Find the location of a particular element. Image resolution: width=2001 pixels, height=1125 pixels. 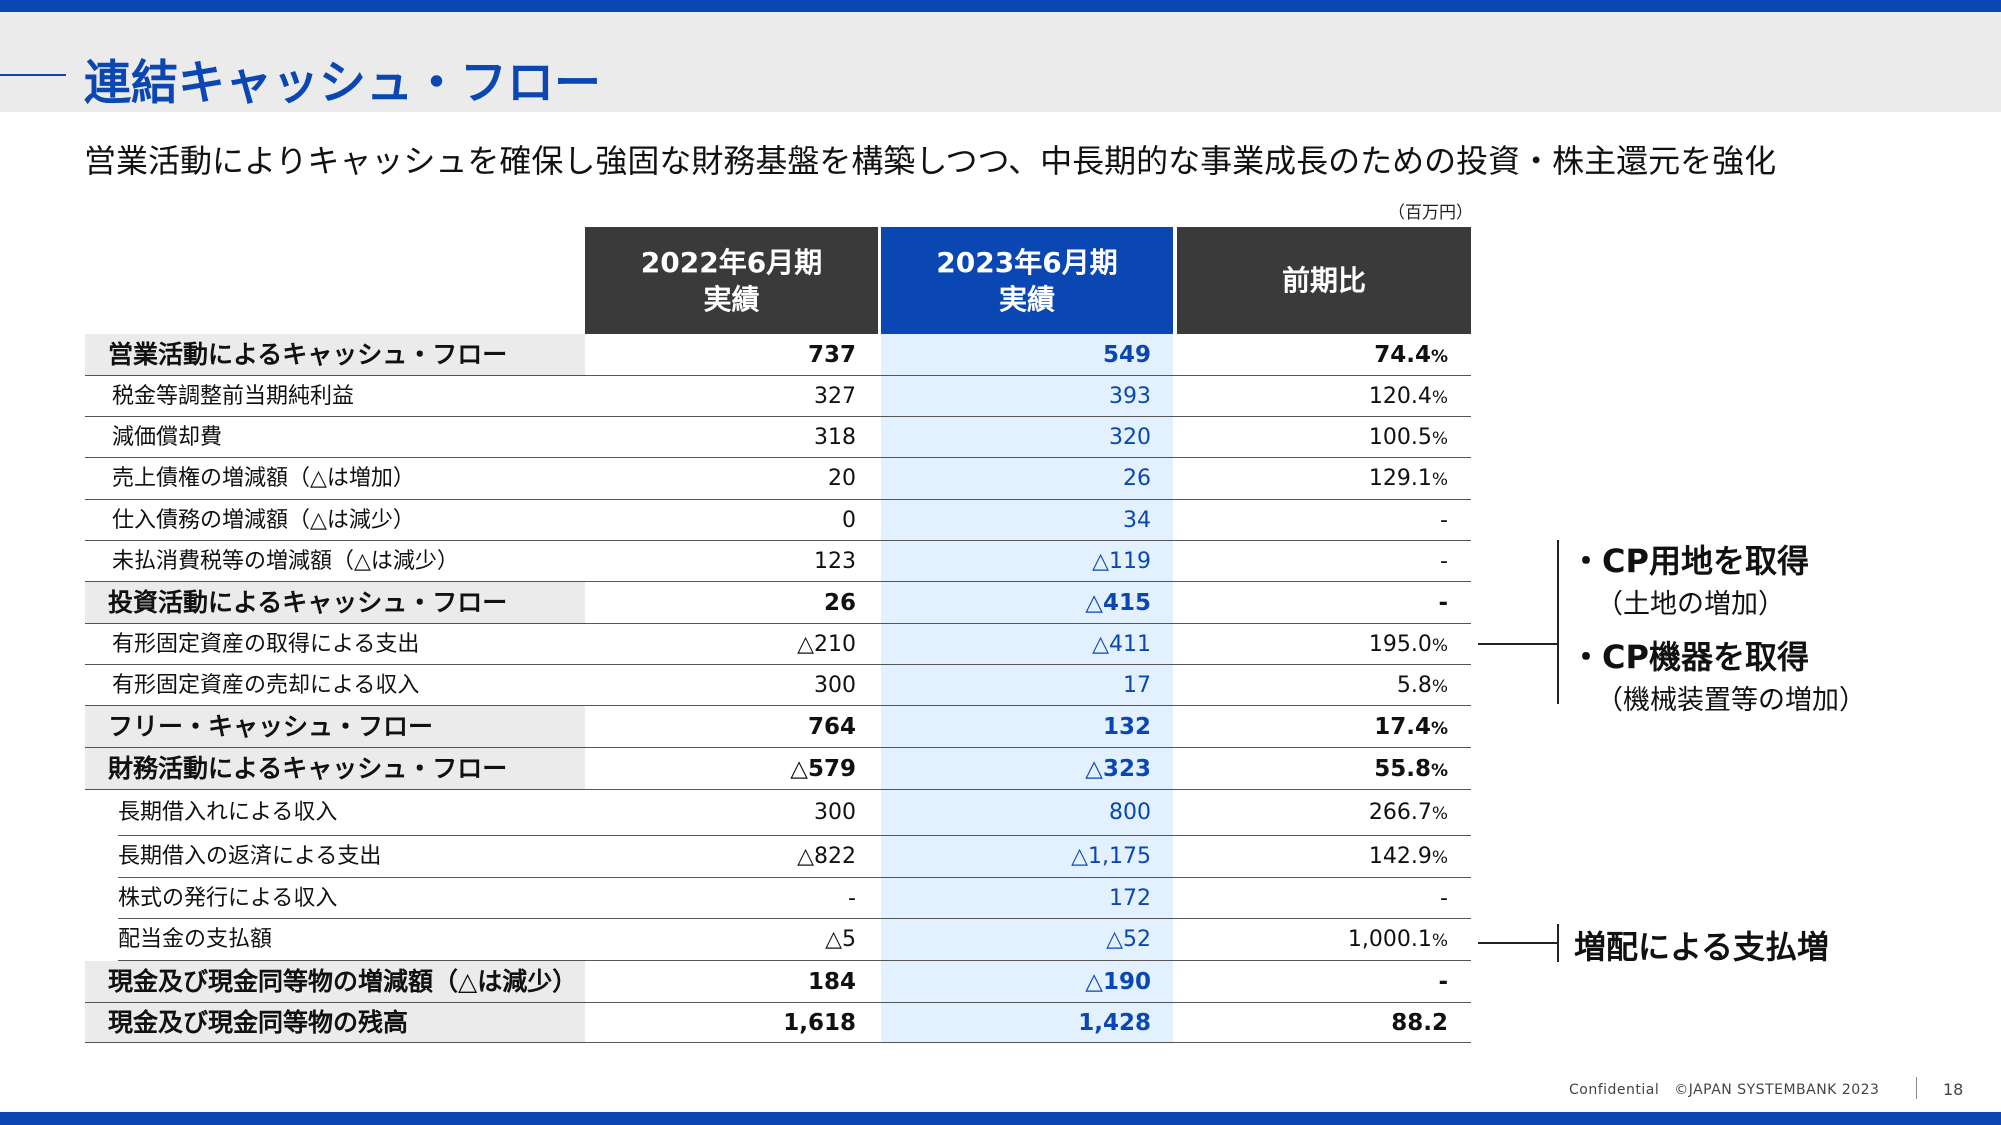

table-row: 営業活動によるキャッシュ・フロー 737 549 74.4% is located at coordinates (1000, 355).